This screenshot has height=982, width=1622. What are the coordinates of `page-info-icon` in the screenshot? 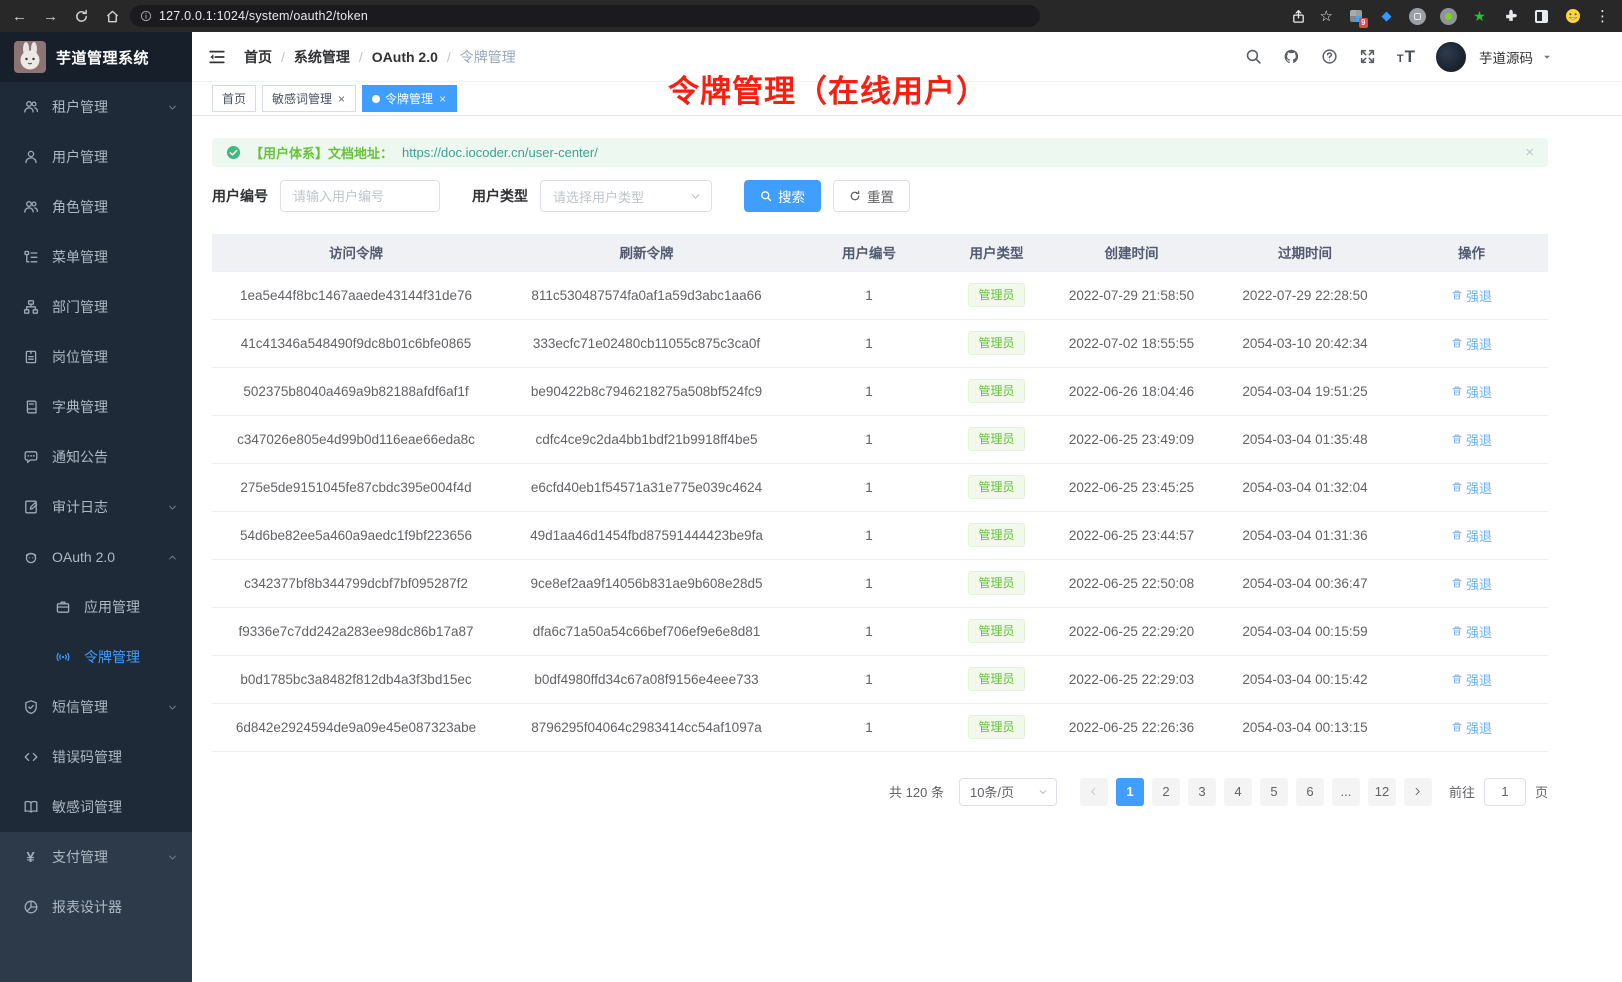 It's located at (146, 16).